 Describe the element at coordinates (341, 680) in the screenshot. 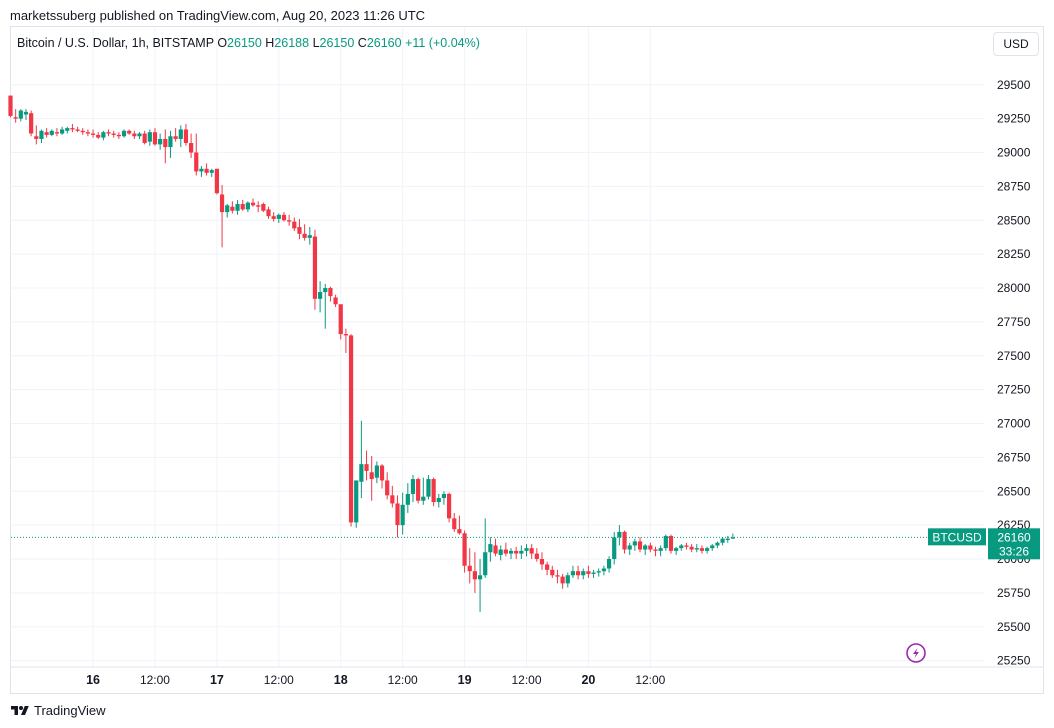

I see `time-tick-label: 18` at that location.